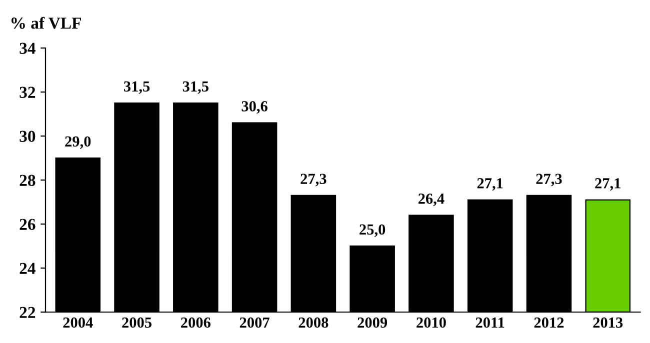  I want to click on y-axis-title: % af VLF, so click(46, 22).